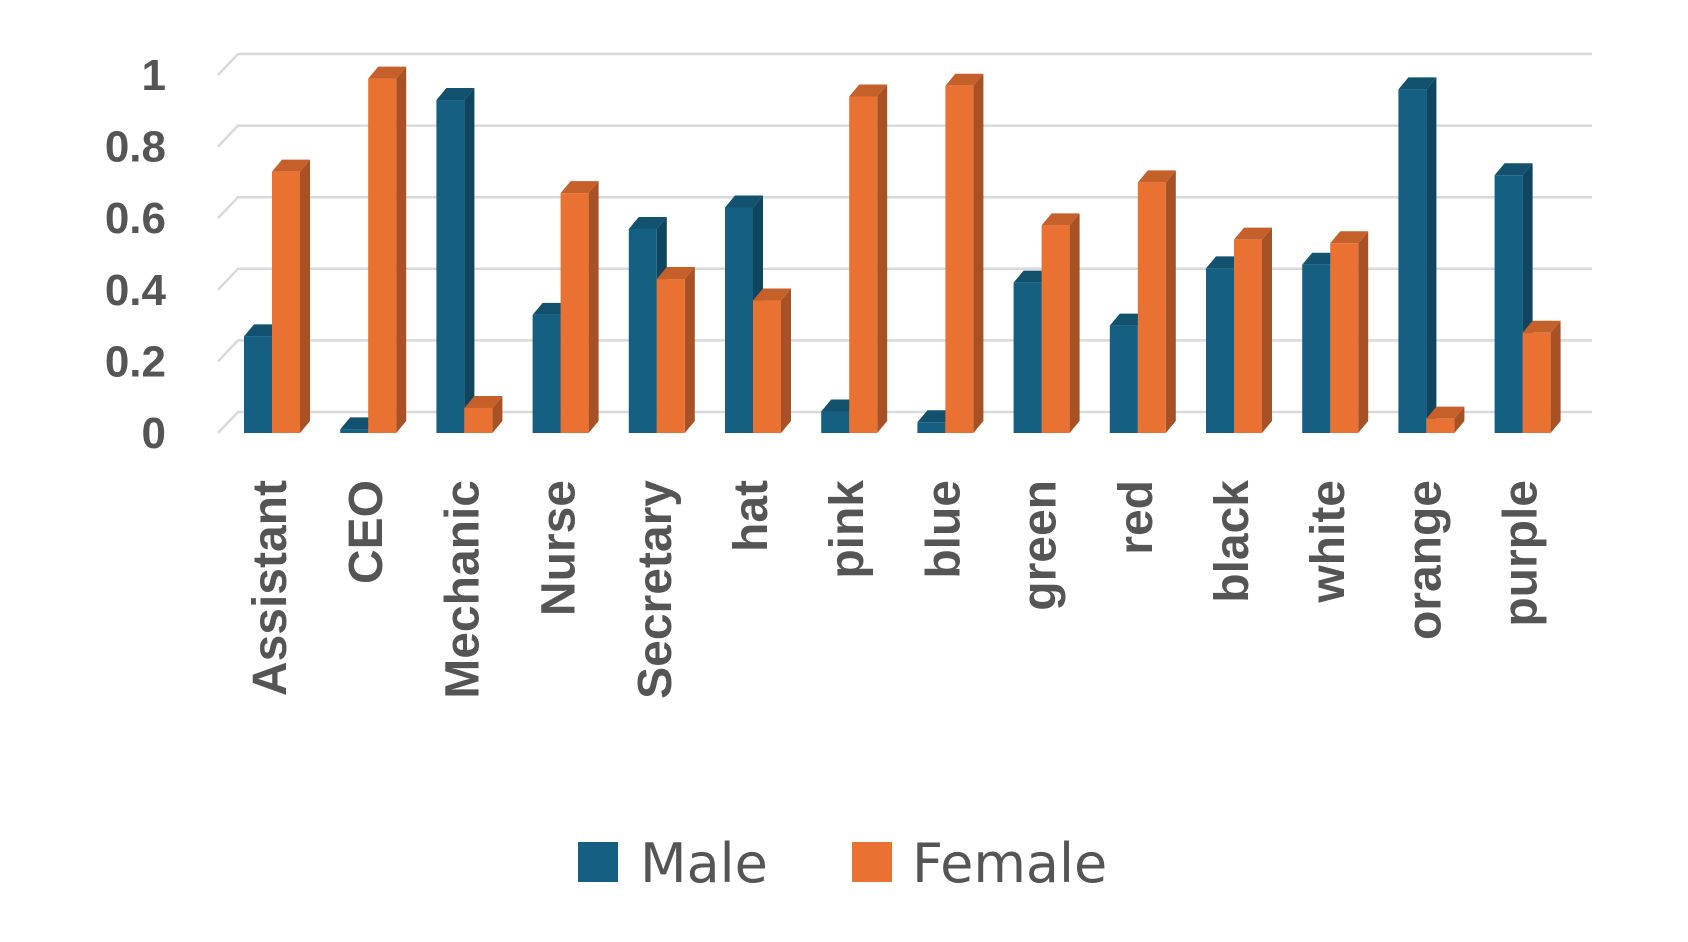 The width and height of the screenshot is (1688, 942). What do you see at coordinates (842, 863) in the screenshot?
I see `legend: Male Female` at bounding box center [842, 863].